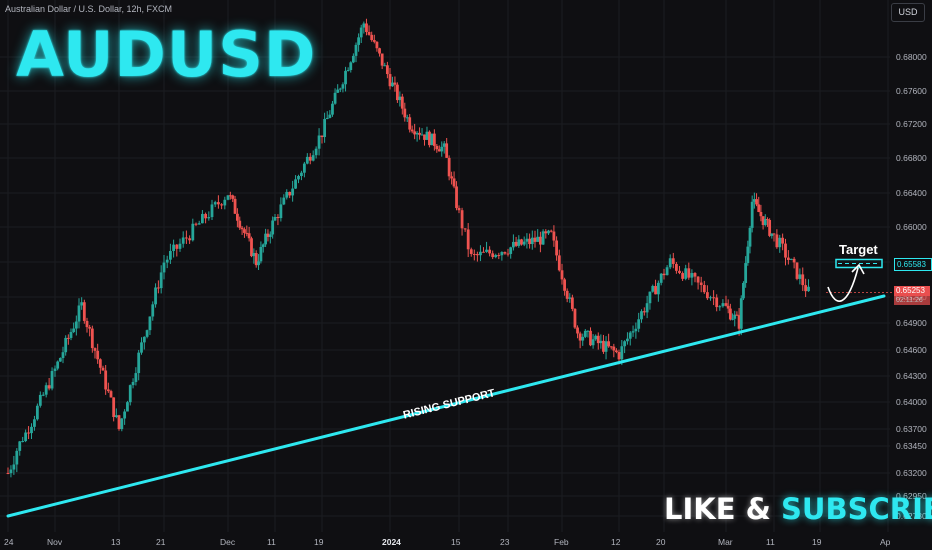 Image resolution: width=932 pixels, height=550 pixels. What do you see at coordinates (856, 509) in the screenshot?
I see `cta-subscribe: SUBSCRIBE` at bounding box center [856, 509].